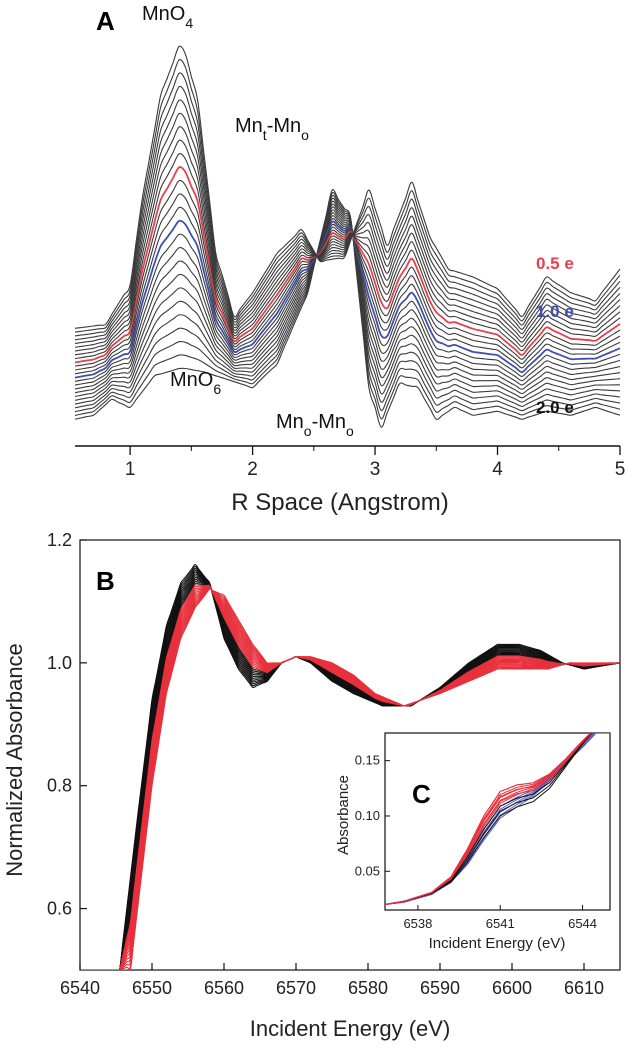  I want to click on panel-c-x-tick-label: 6544, so click(582, 923).